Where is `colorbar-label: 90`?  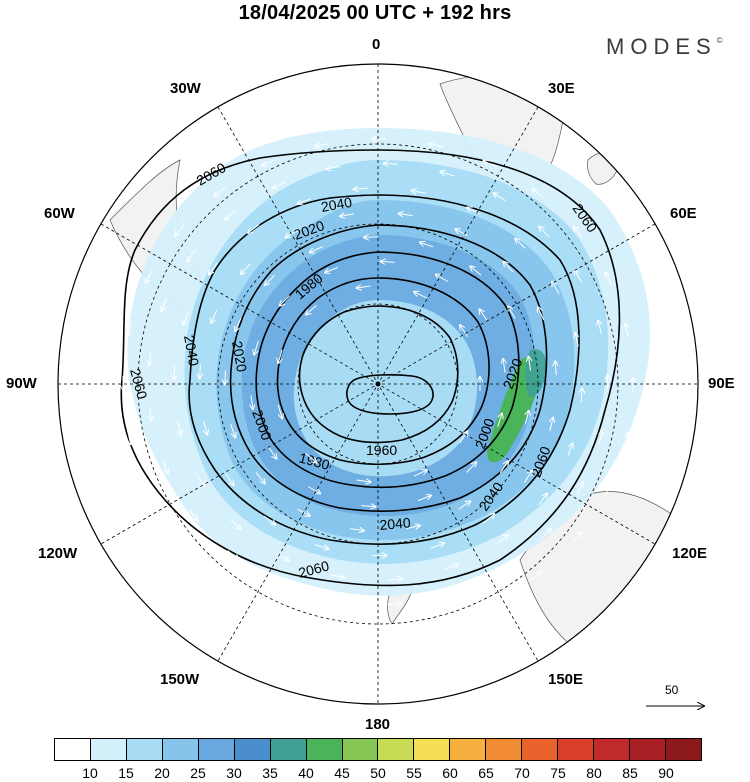
colorbar-label: 90 is located at coordinates (666, 773).